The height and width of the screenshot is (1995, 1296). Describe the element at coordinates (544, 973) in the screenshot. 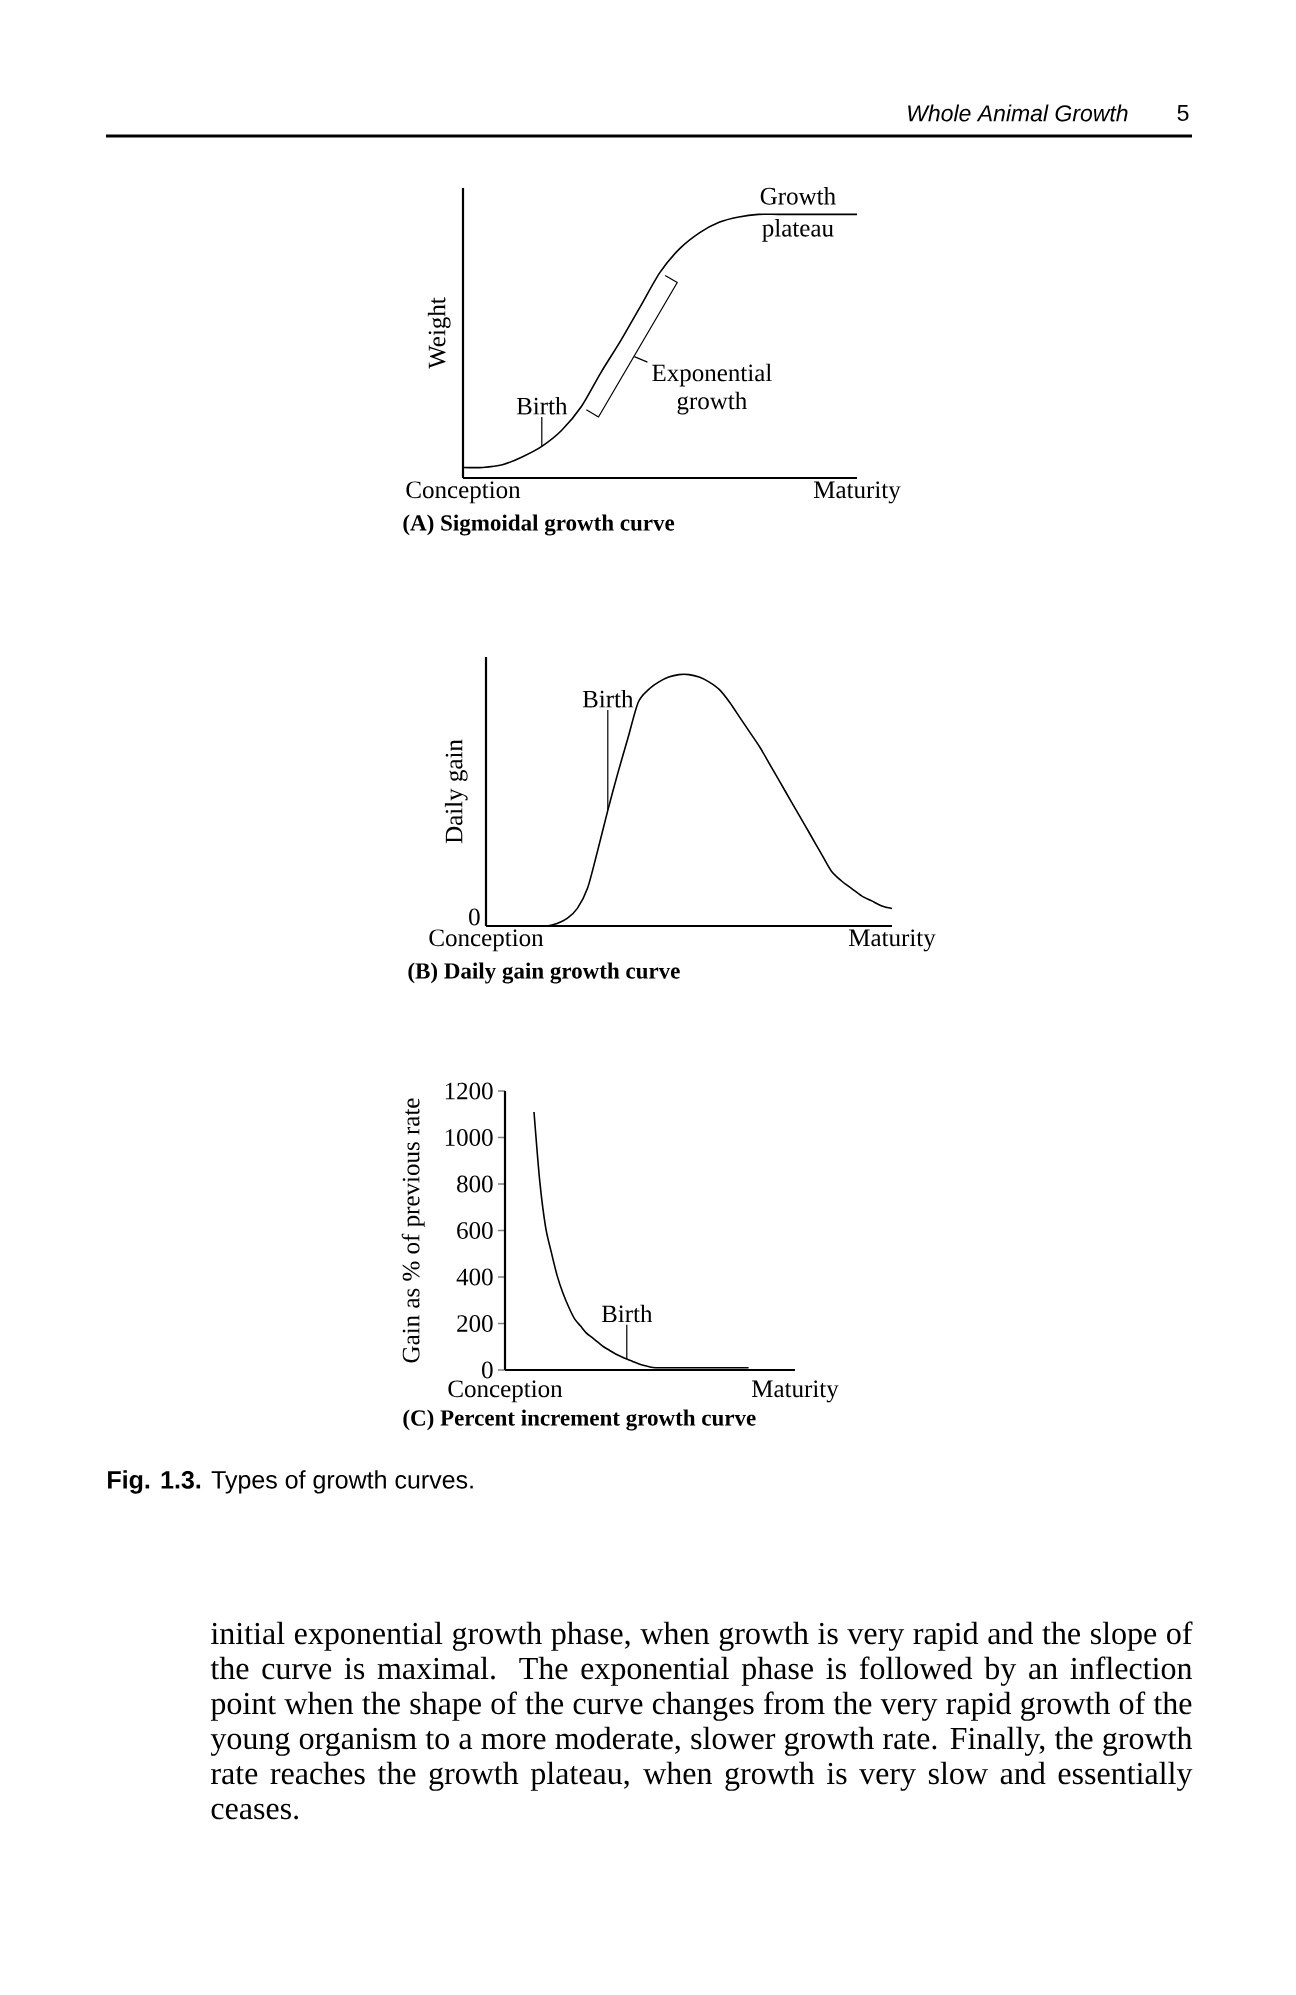

I see `text: (B) Daily gain growth curve` at that location.